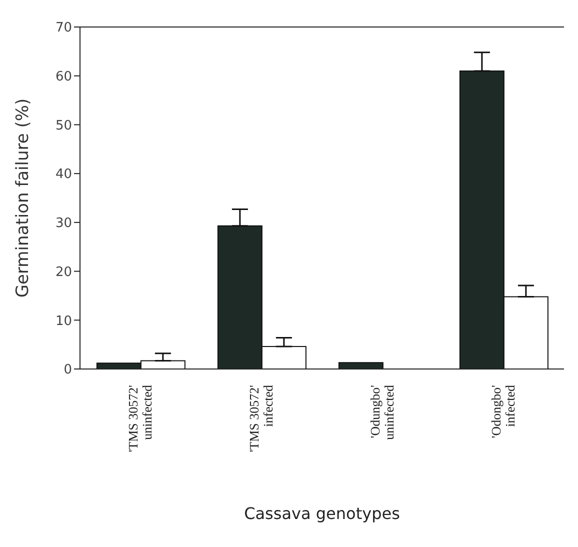 Image resolution: width=578 pixels, height=547 pixels. What do you see at coordinates (63, 28) in the screenshot?
I see `y-tick-label: 70` at bounding box center [63, 28].